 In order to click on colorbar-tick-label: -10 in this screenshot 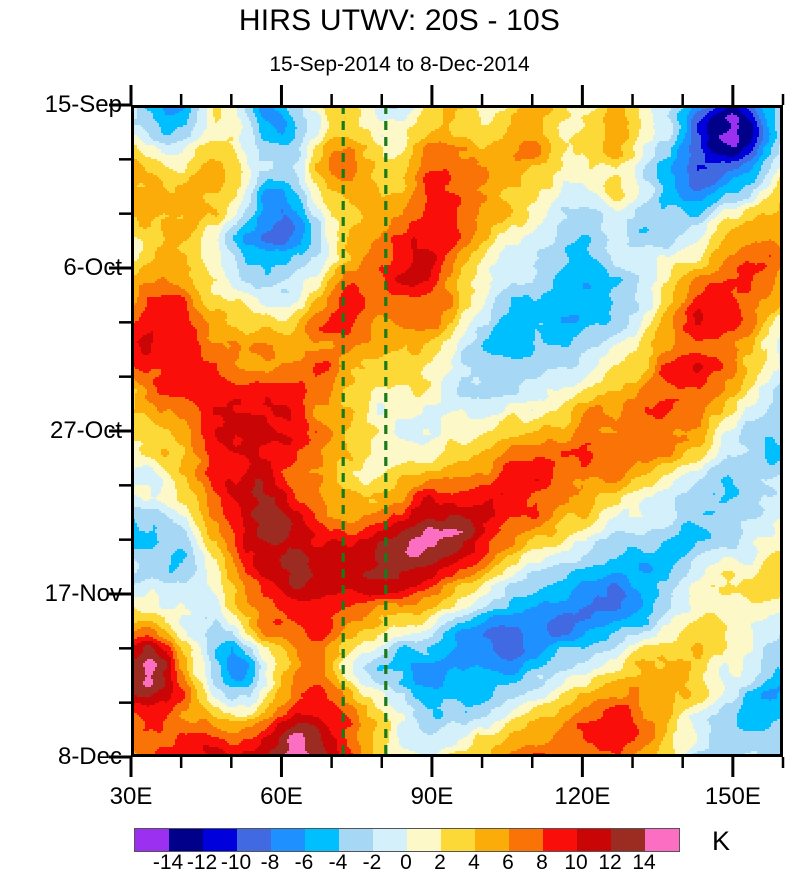, I will do `click(236, 863)`.